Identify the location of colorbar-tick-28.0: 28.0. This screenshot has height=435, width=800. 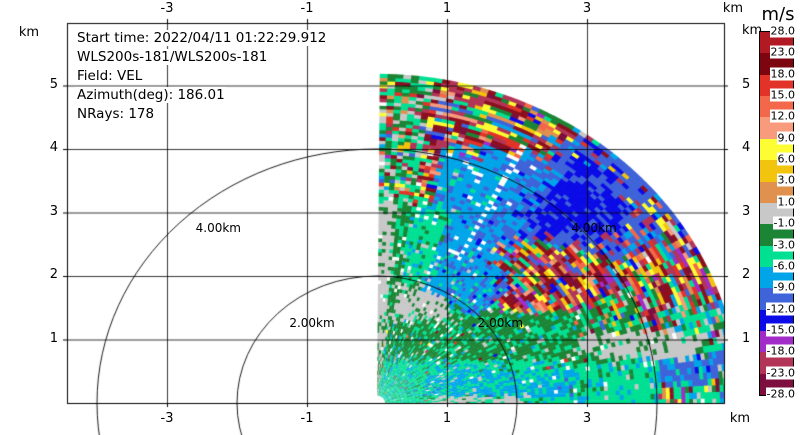
(782, 31).